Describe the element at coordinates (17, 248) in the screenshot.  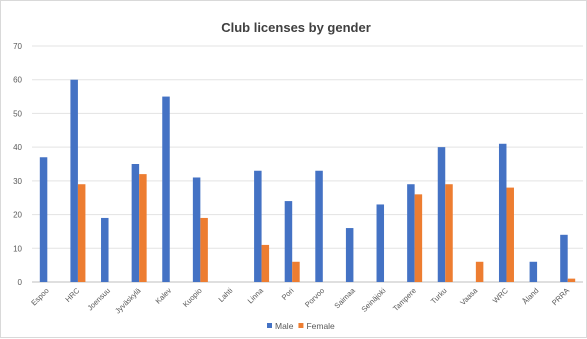
I see `y-tick-label: 10` at that location.